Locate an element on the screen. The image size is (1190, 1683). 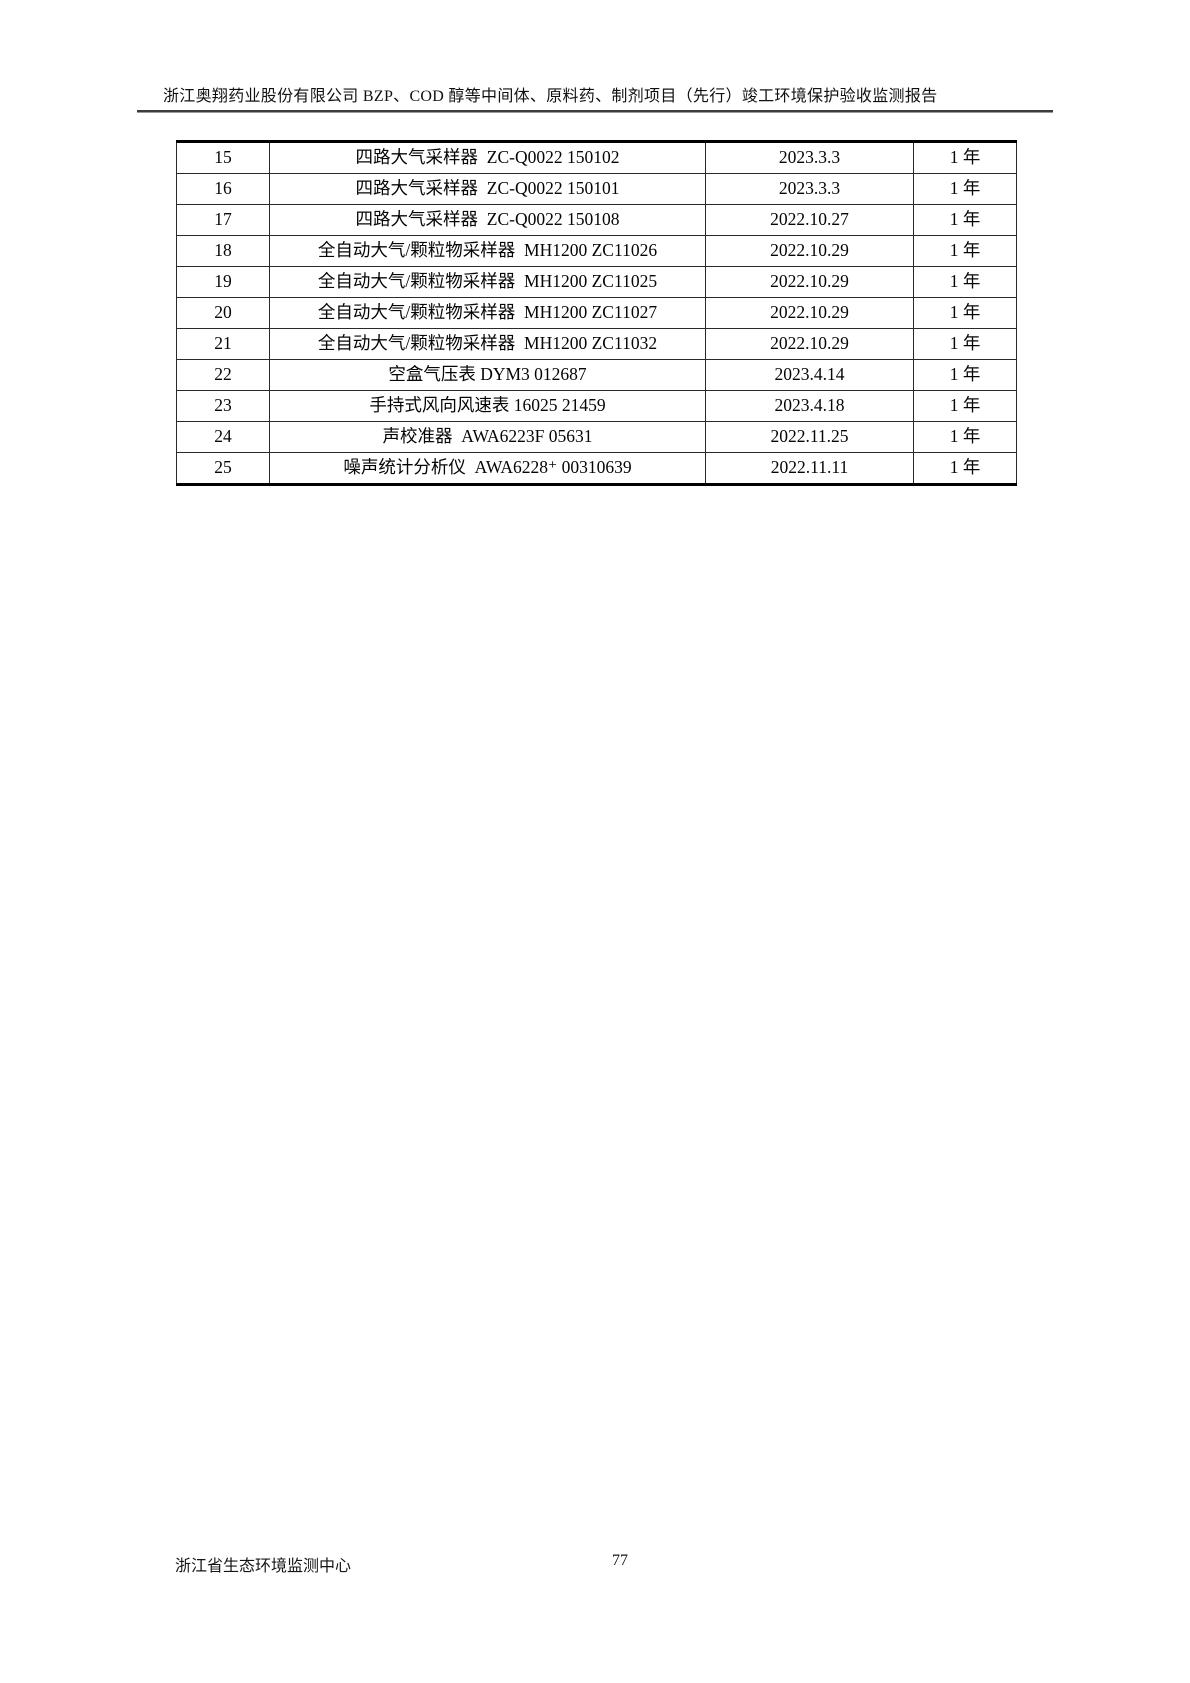
table-row: 24 声校准器 AWA6223F 05631 2022.11.25 1 年 is located at coordinates (596, 437).